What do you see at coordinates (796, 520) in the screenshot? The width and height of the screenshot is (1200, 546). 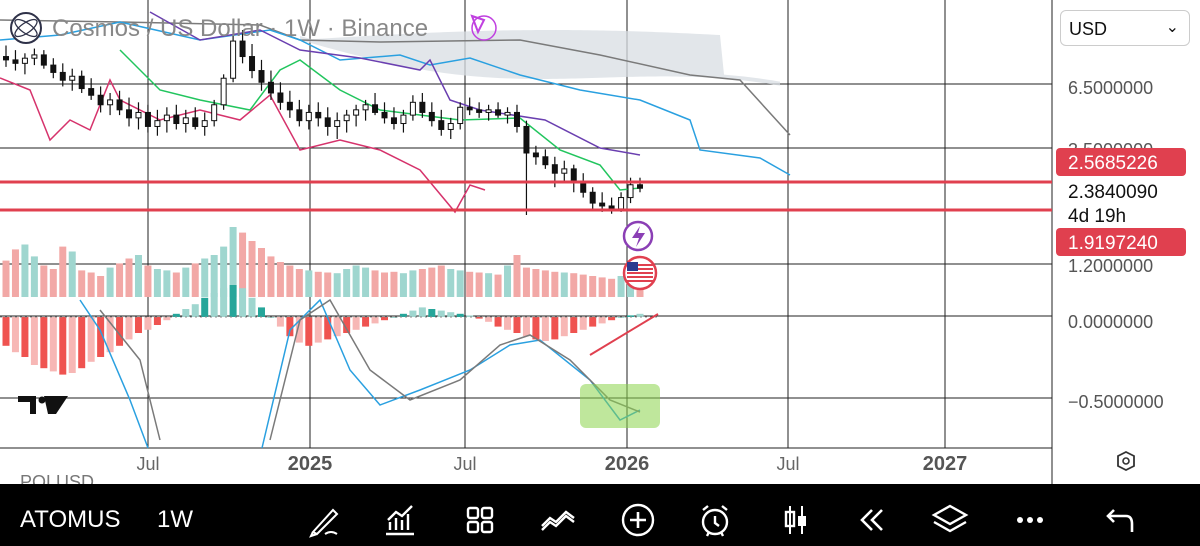 I see `chart-type-icon` at bounding box center [796, 520].